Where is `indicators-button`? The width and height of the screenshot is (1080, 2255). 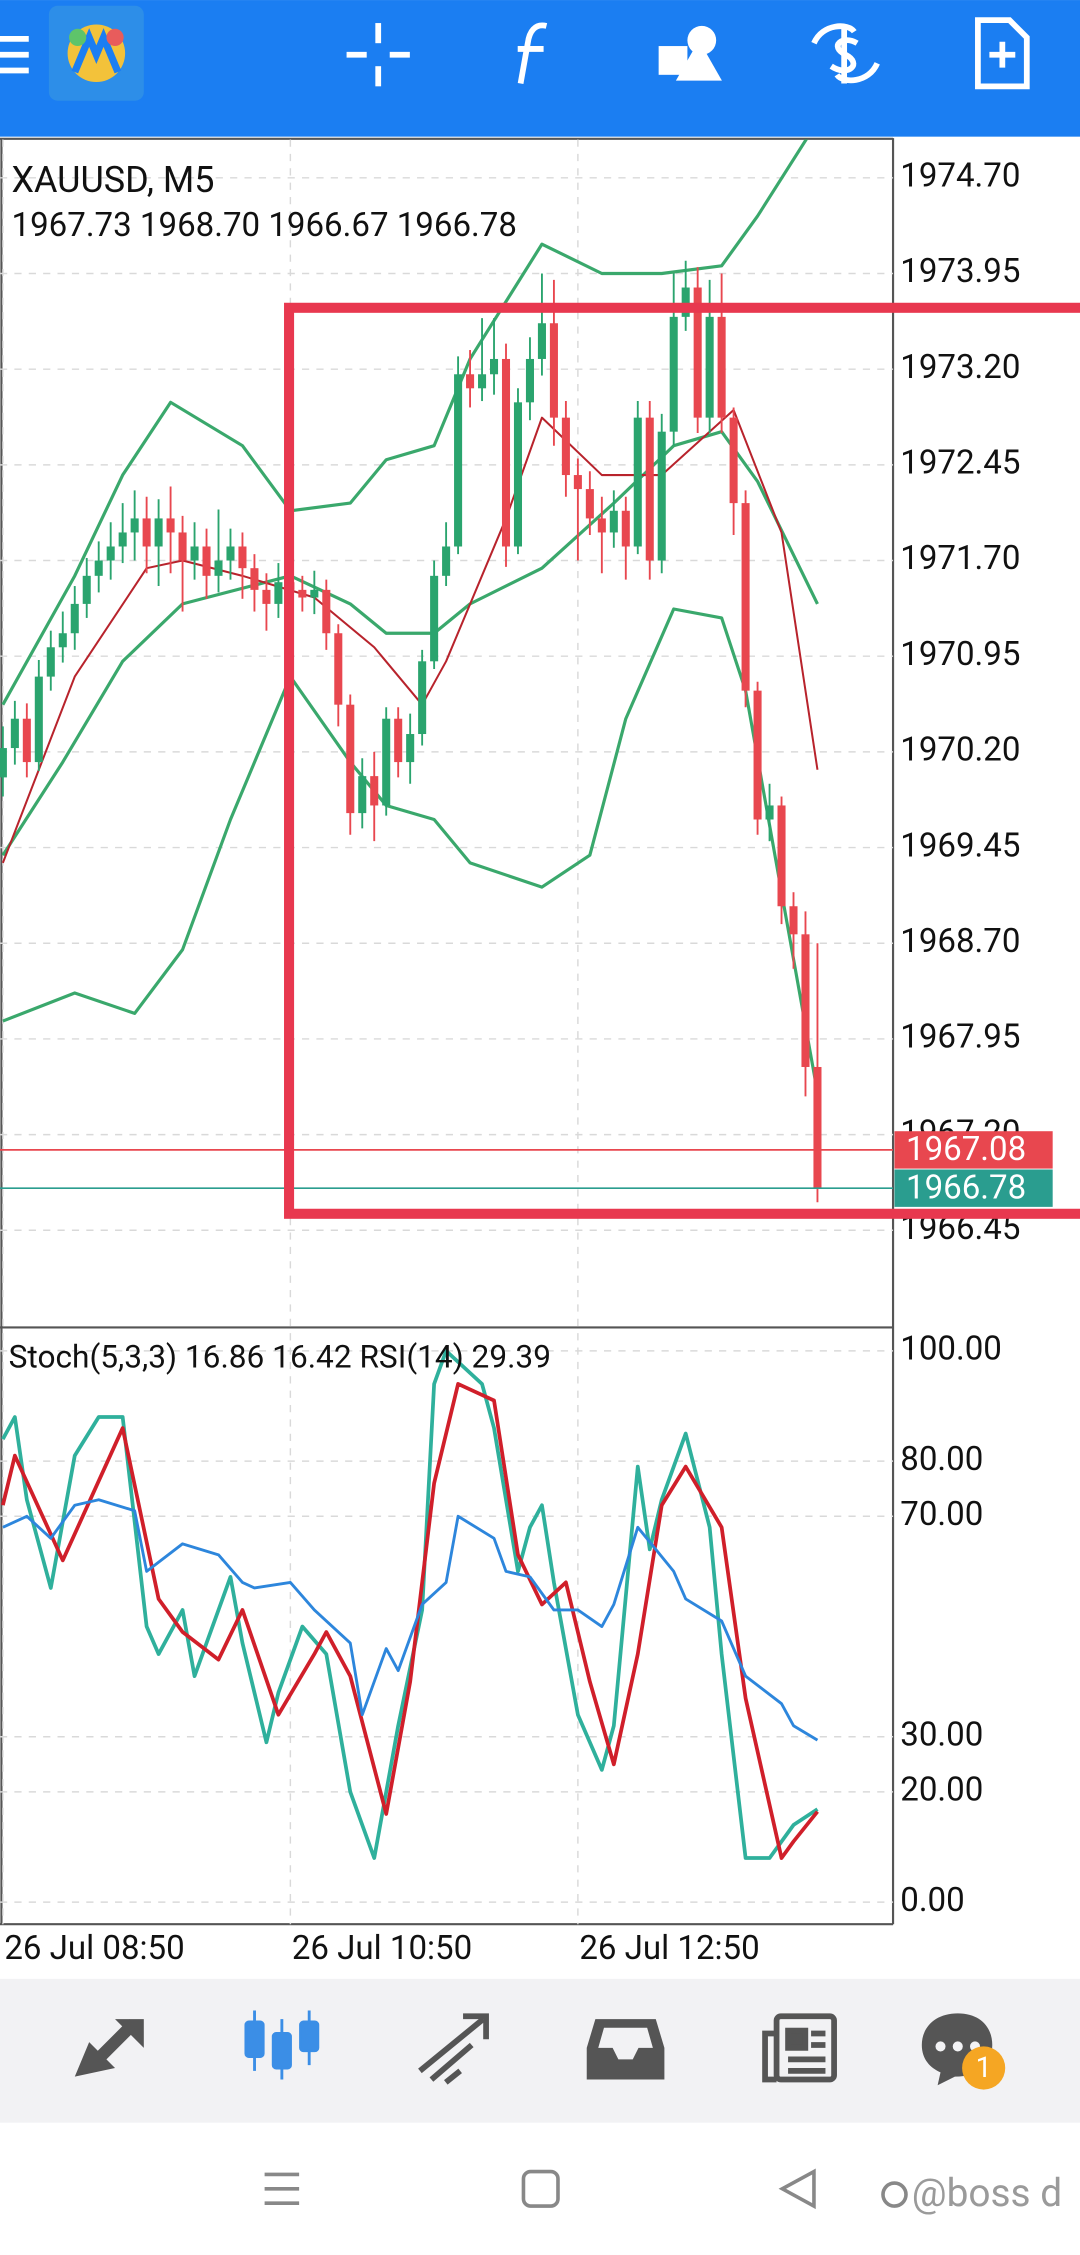 indicators-button is located at coordinates (532, 53).